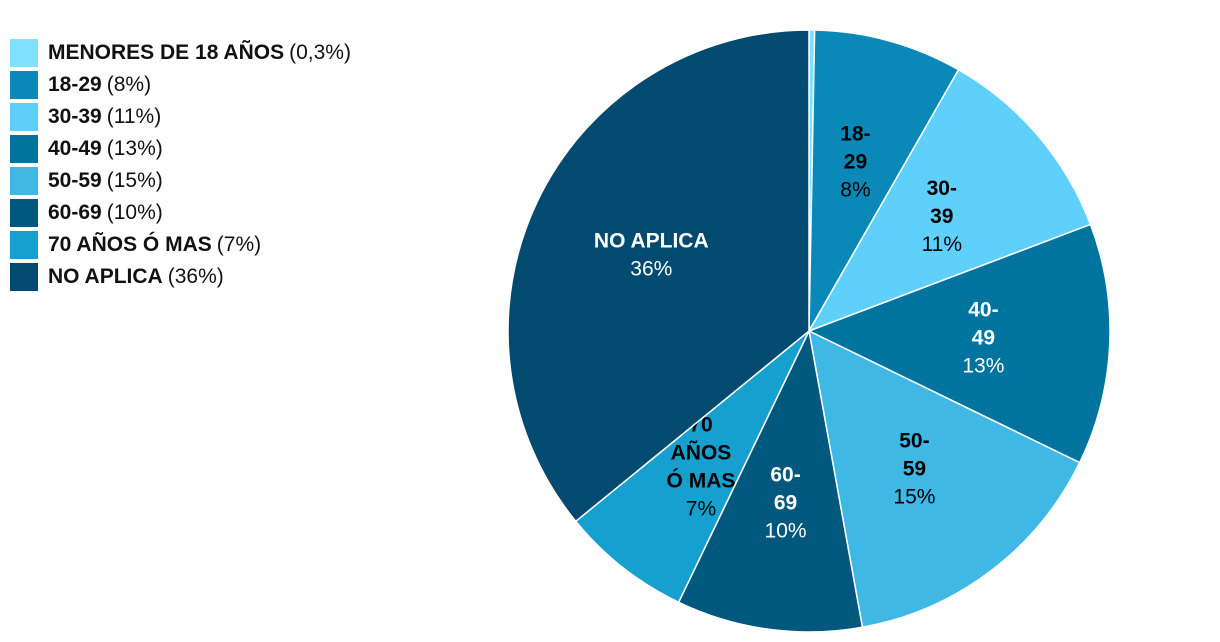 This screenshot has height=642, width=1220. I want to click on legend-item-menores-de-18: MENORES DE 18 AÑOS (0,3%), so click(180, 53).